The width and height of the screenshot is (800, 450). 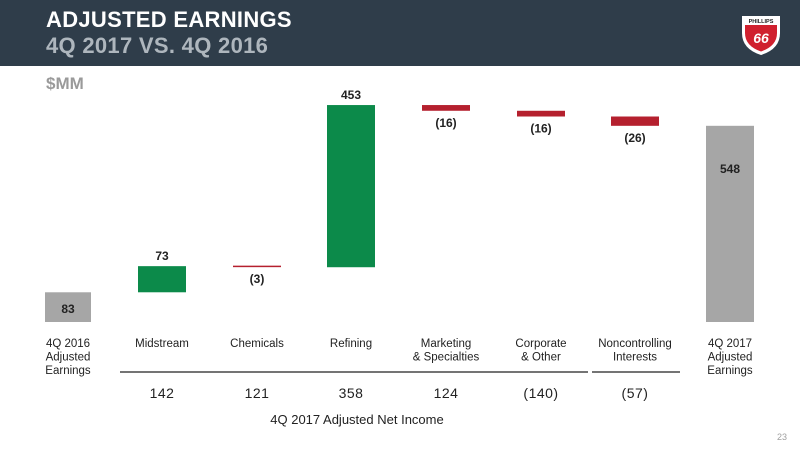 What do you see at coordinates (446, 344) in the screenshot?
I see `category-label-marketing: Marketing` at bounding box center [446, 344].